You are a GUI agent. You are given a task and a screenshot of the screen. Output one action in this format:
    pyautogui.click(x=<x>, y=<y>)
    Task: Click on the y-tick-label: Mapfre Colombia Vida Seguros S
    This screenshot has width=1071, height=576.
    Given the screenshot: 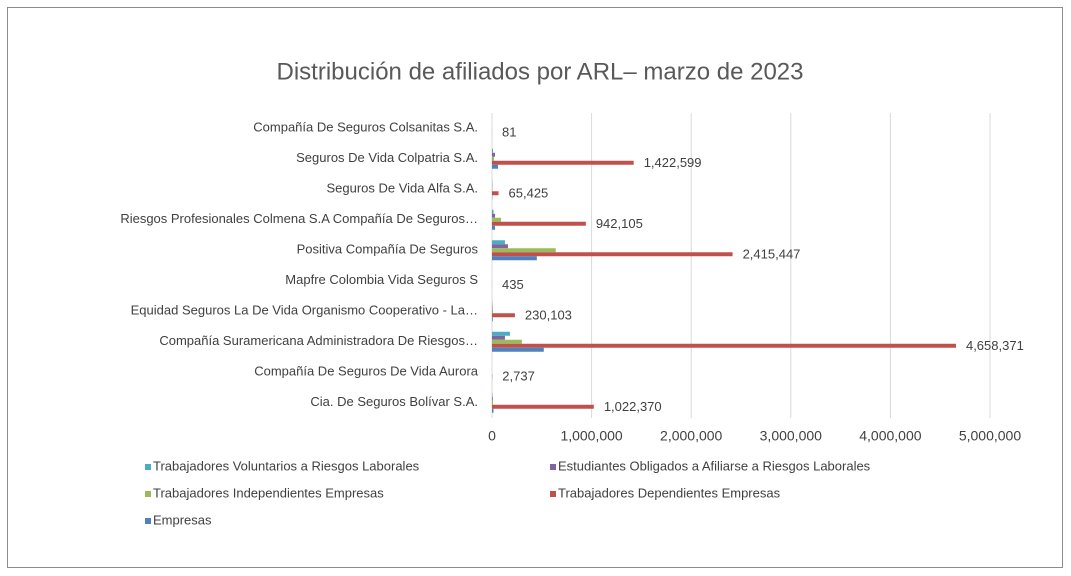 What is the action you would take?
    pyautogui.click(x=381, y=279)
    